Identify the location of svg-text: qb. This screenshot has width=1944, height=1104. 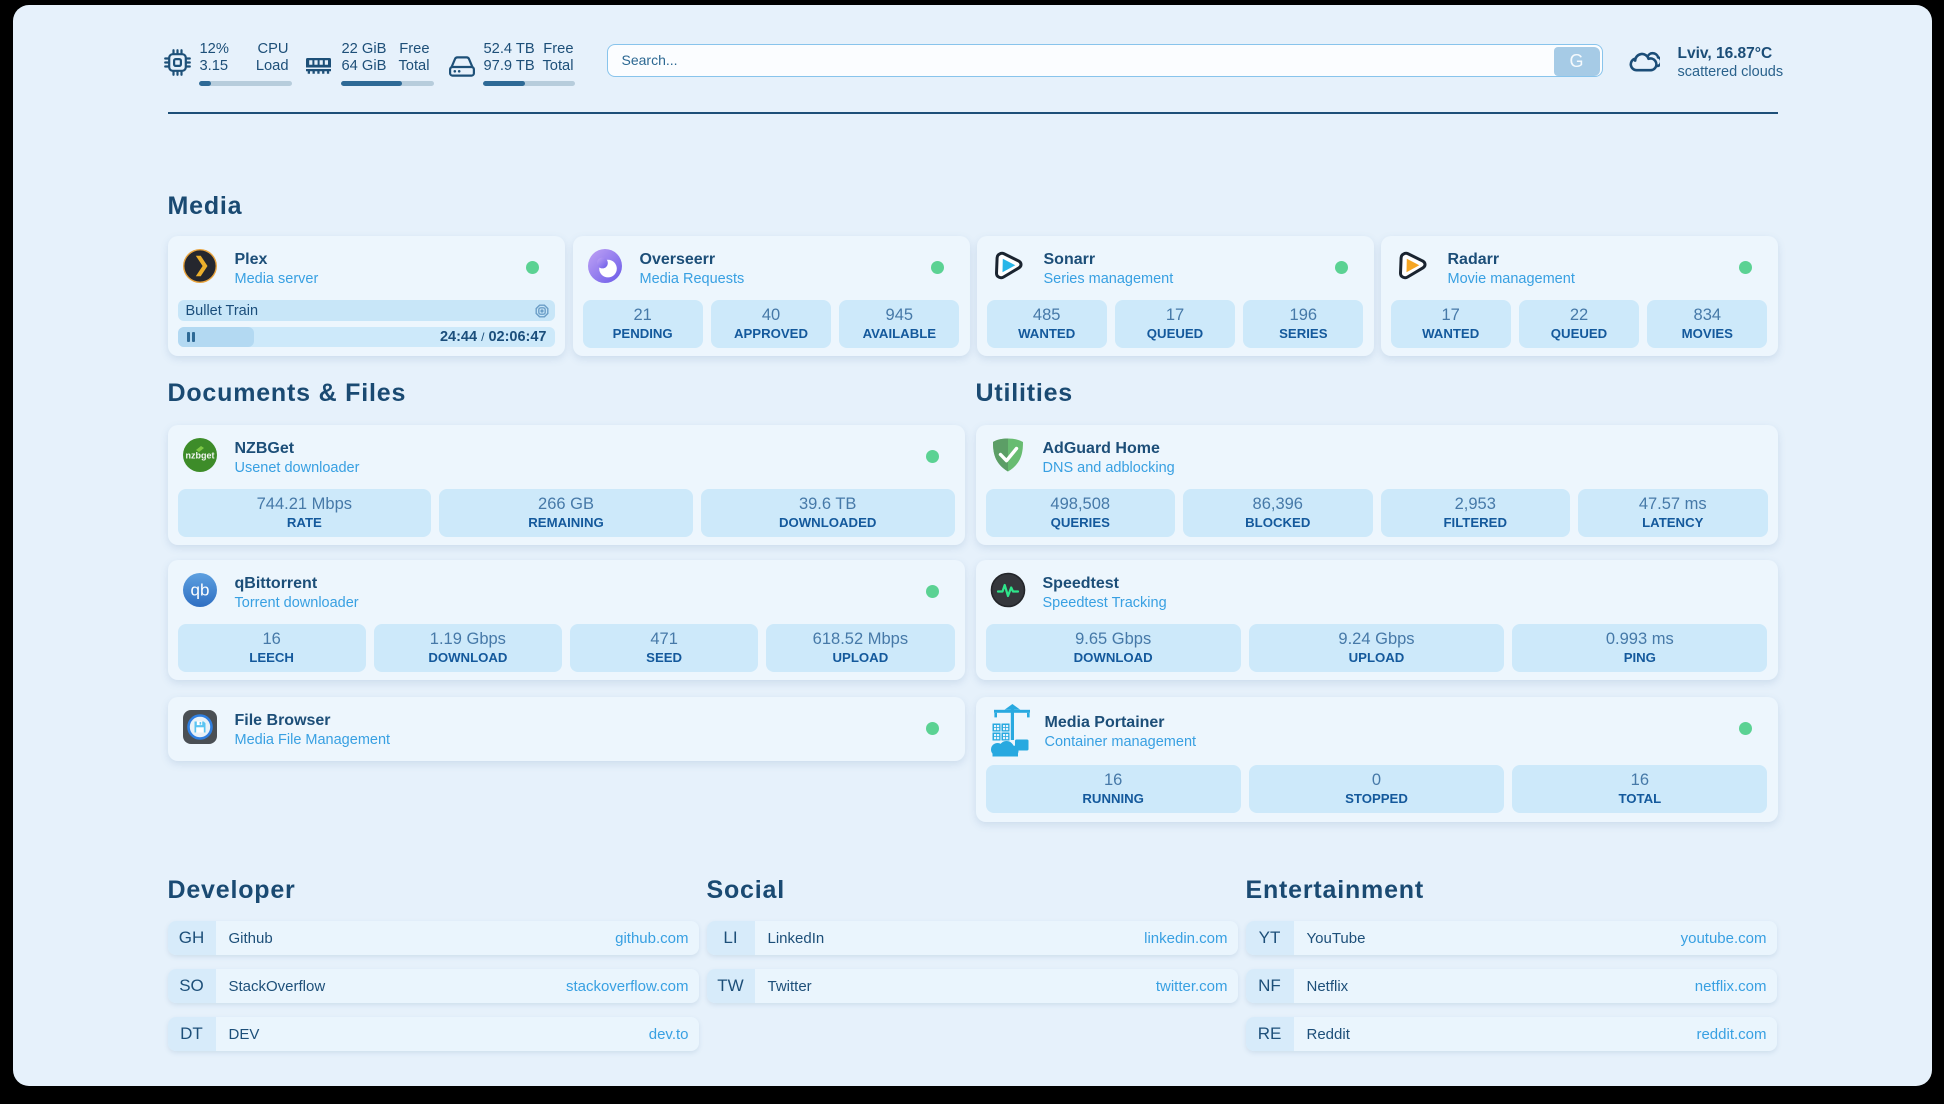
(199, 590).